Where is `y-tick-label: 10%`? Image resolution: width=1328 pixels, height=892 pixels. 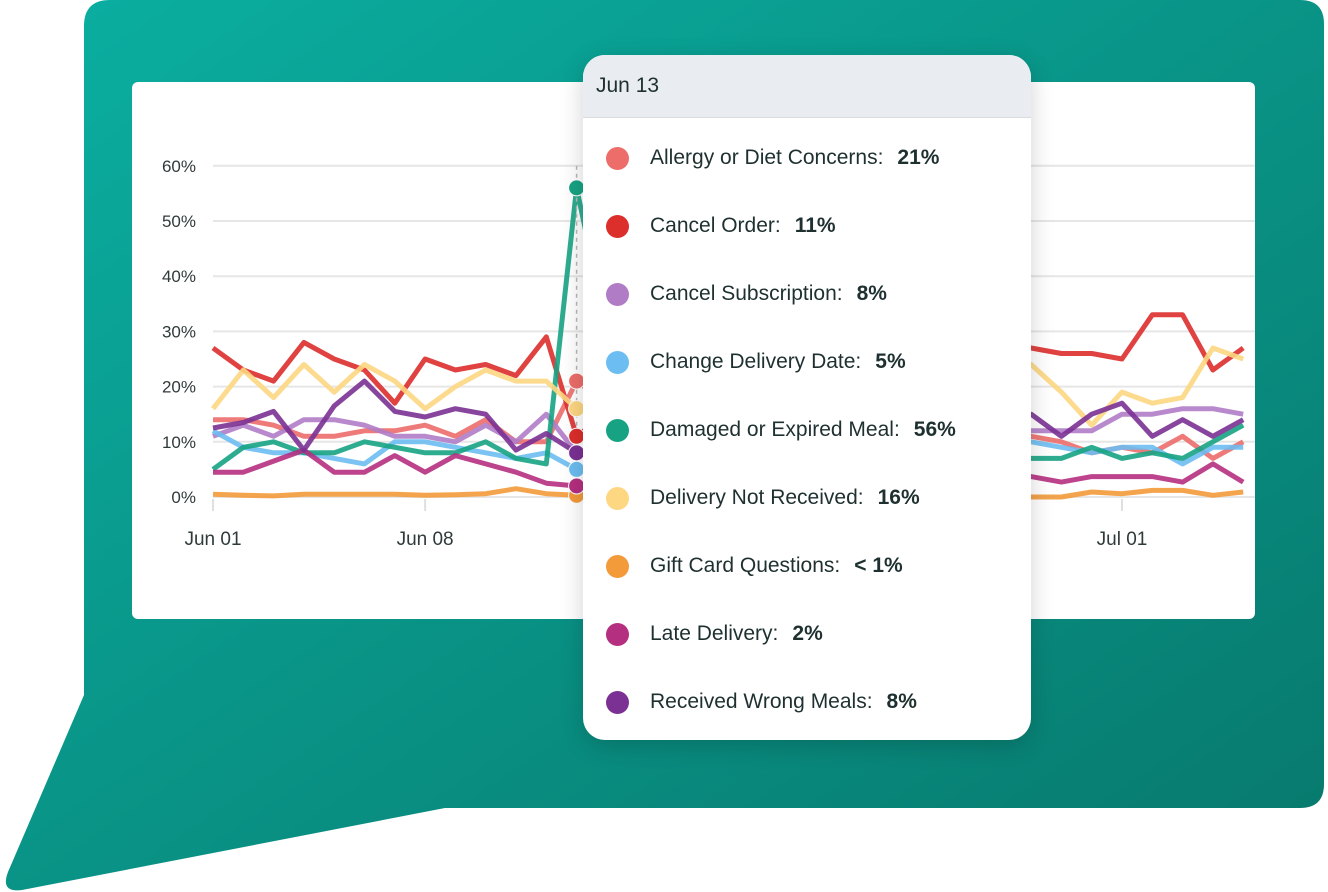 y-tick-label: 10% is located at coordinates (179, 442).